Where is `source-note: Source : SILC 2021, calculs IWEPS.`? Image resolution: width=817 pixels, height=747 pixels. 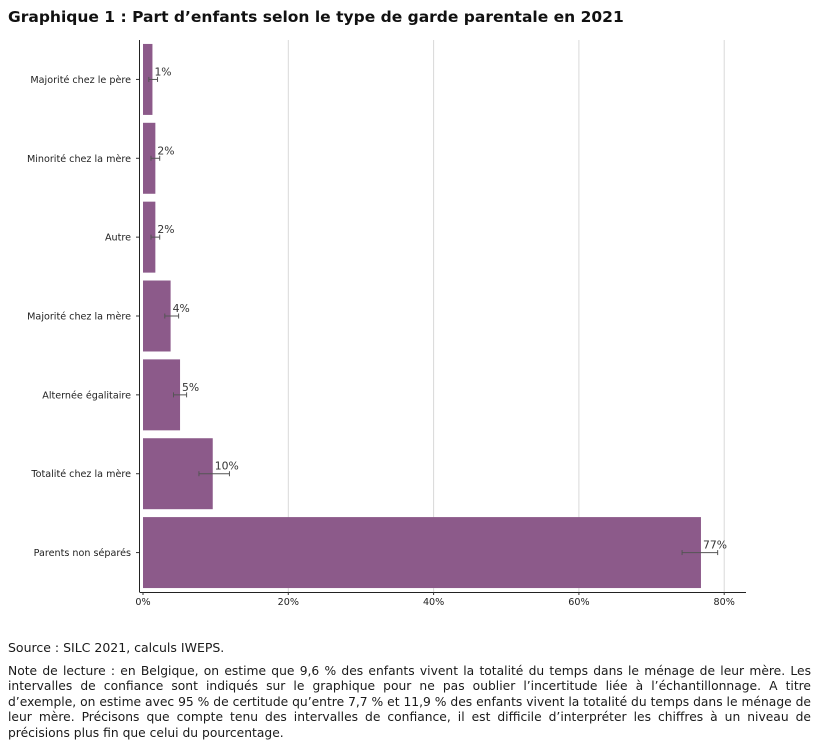 source-note: Source : SILC 2021, calculs IWEPS. is located at coordinates (116, 647).